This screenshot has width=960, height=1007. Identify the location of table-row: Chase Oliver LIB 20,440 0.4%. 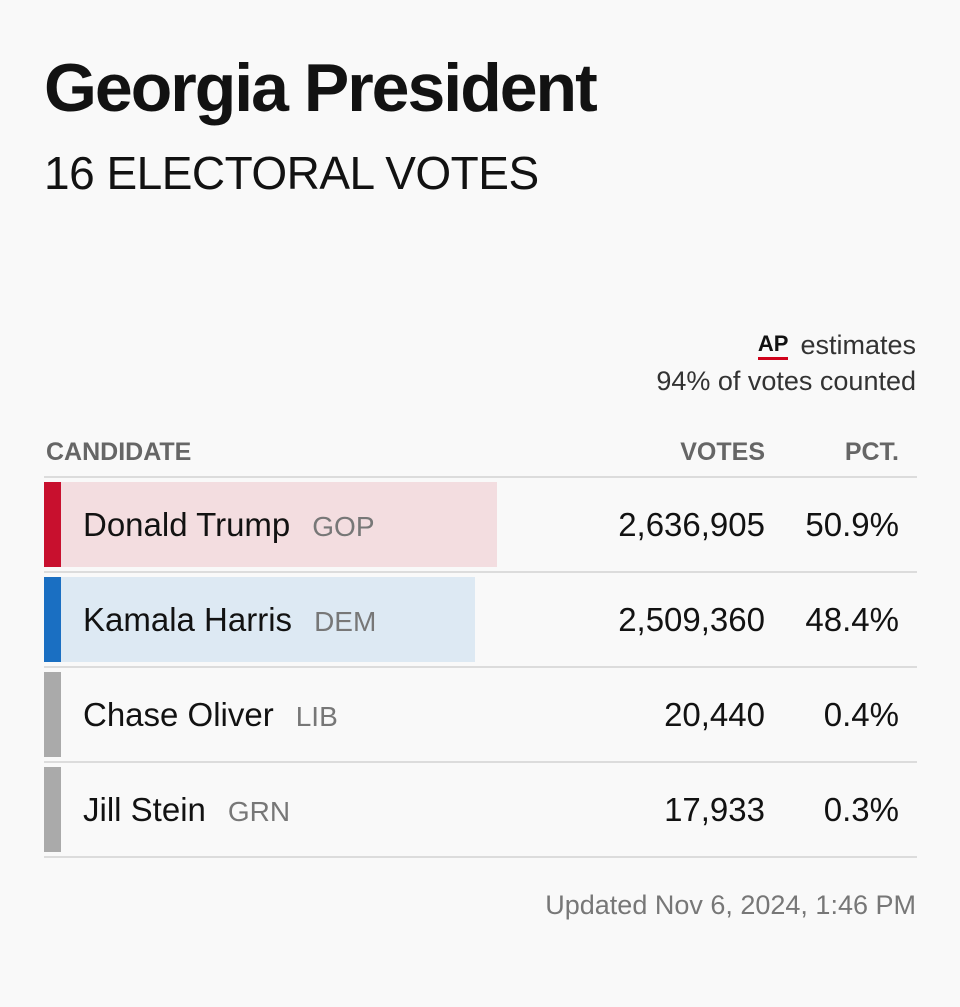
(480, 715).